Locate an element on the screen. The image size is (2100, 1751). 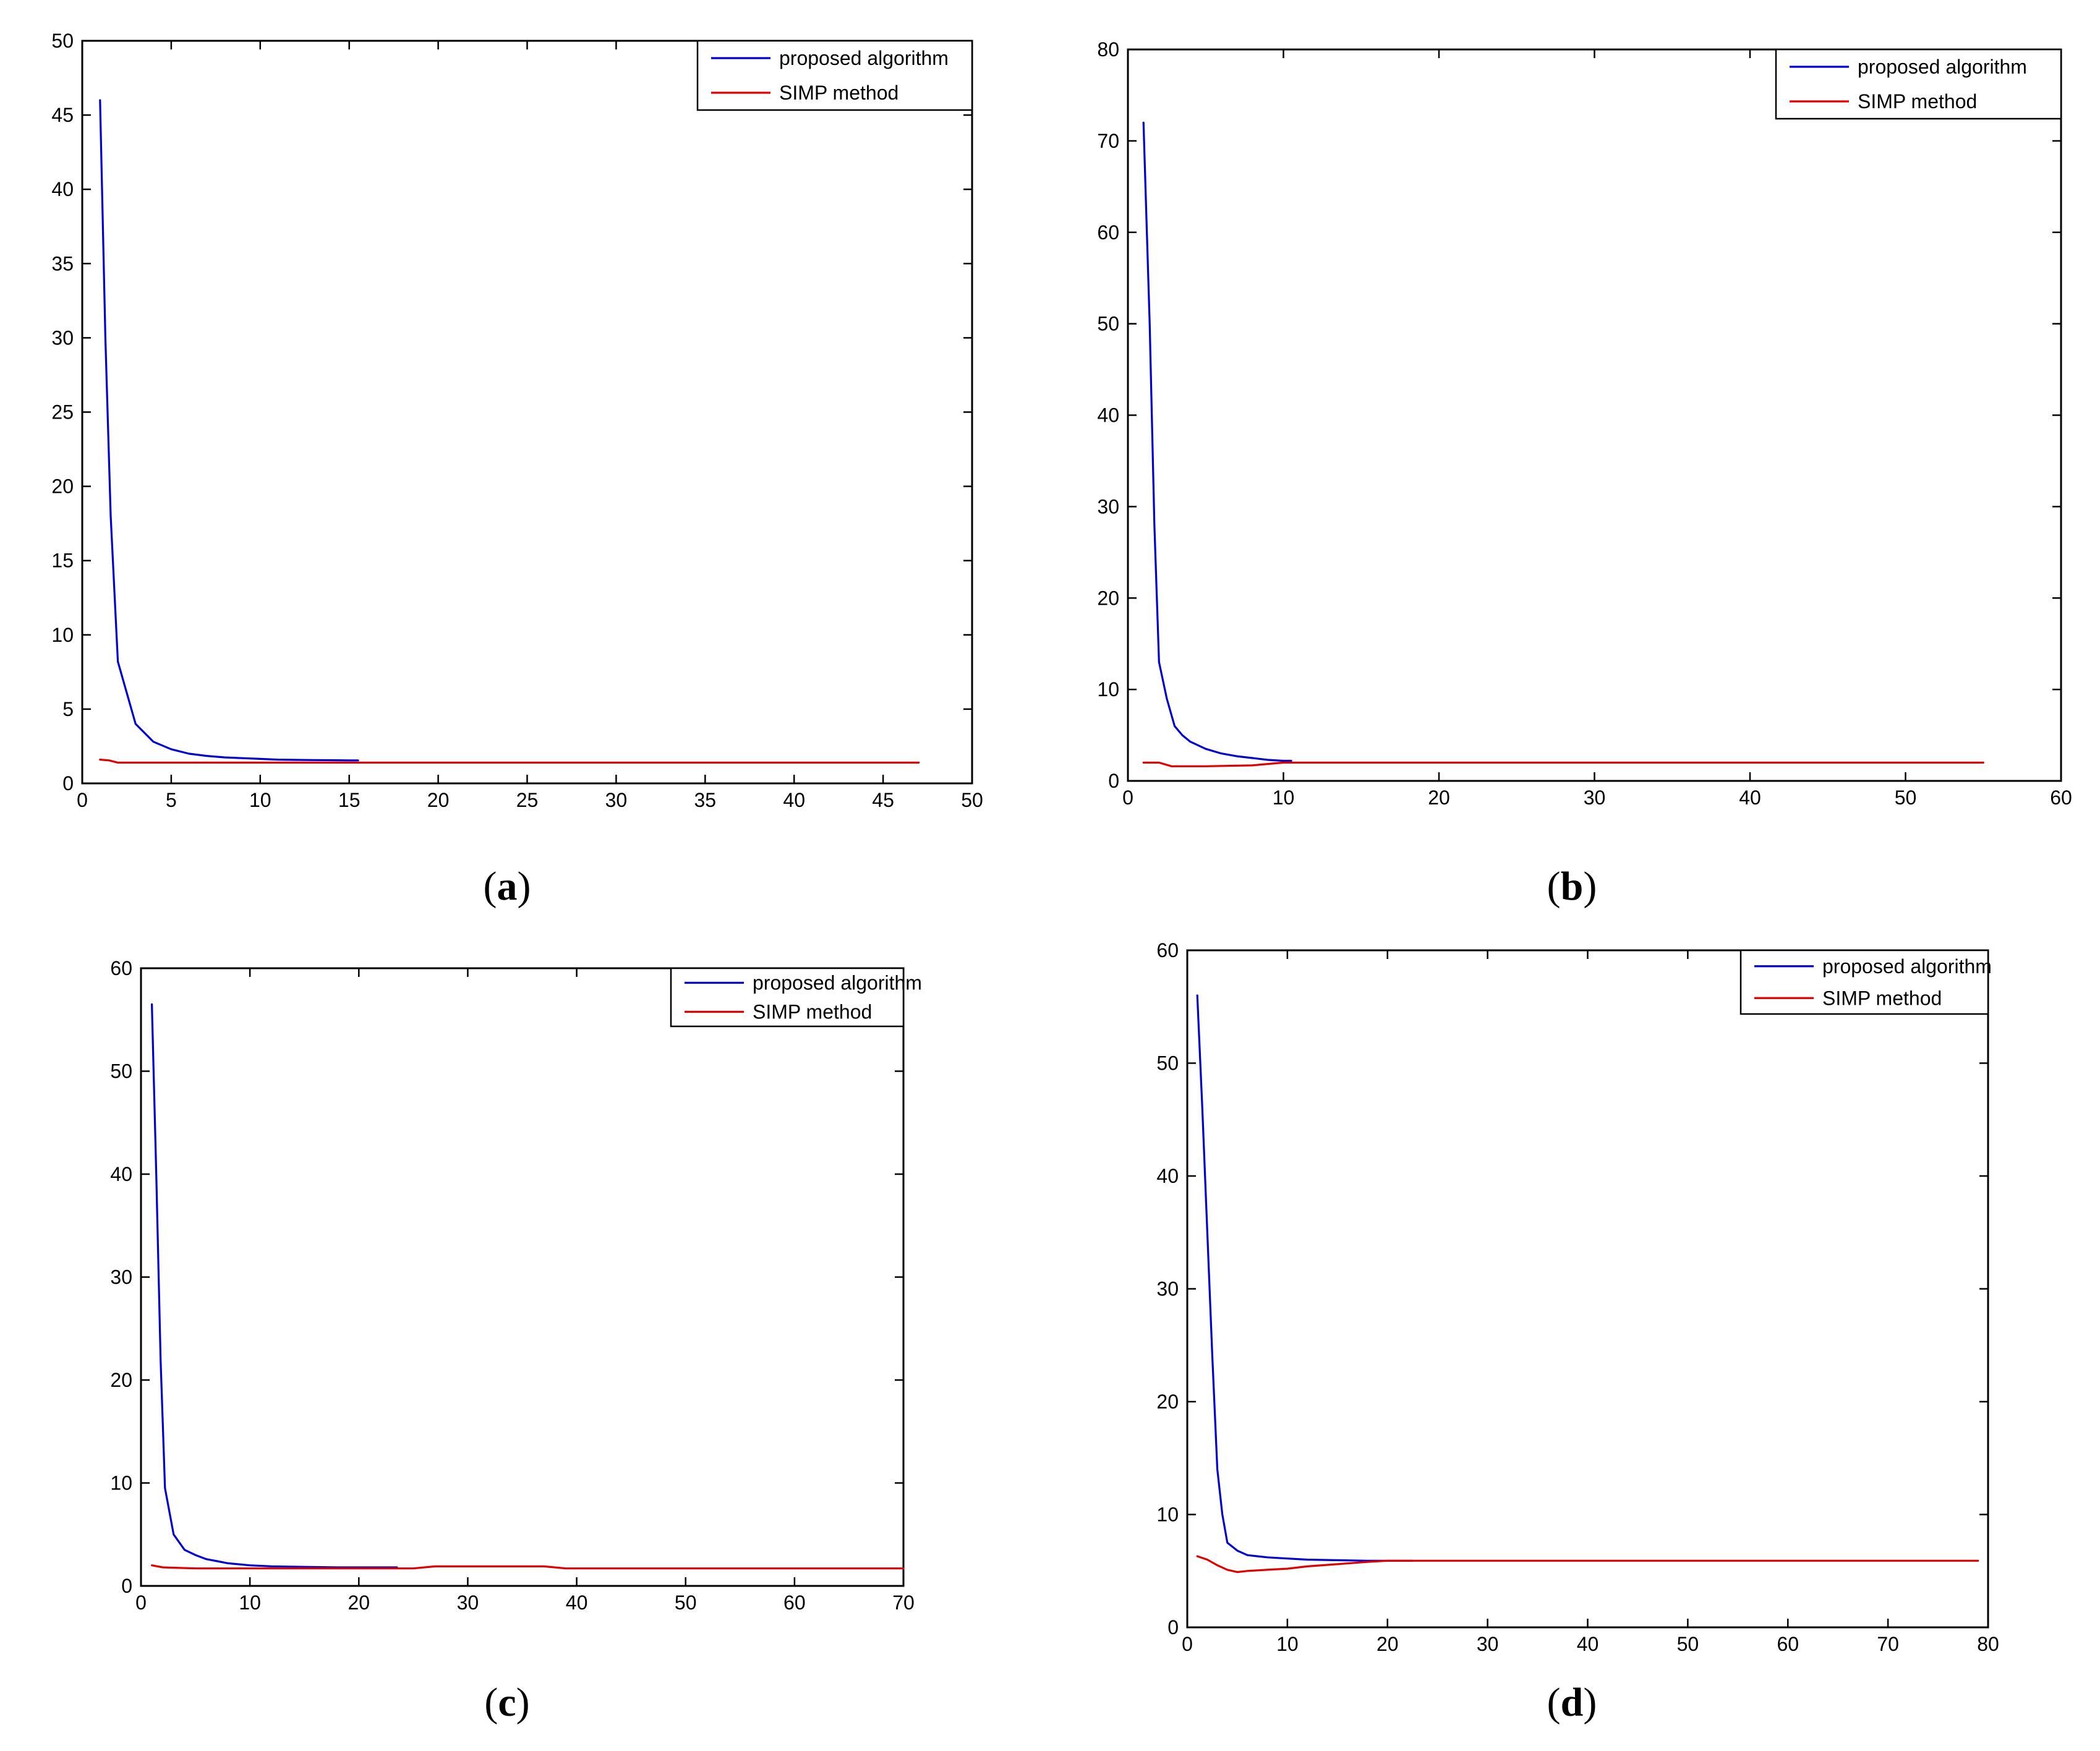
panel-caption-letter: c is located at coordinates (507, 1702).